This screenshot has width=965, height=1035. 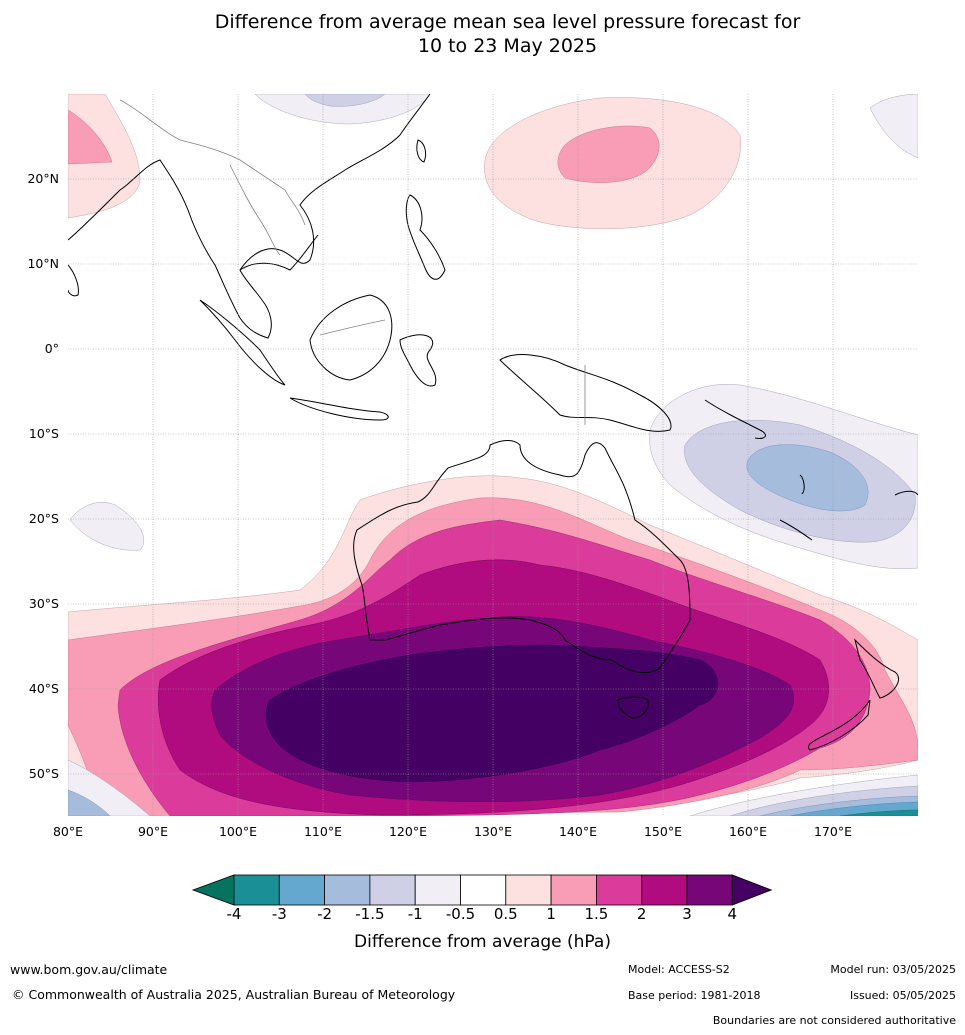 I want to click on longitude-label: 160°E, so click(x=748, y=831).